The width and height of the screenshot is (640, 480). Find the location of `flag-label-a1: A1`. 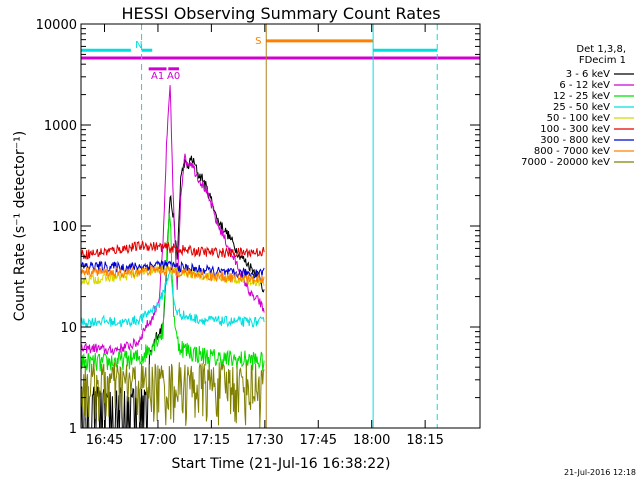

flag-label-a1: A1 is located at coordinates (157, 76).